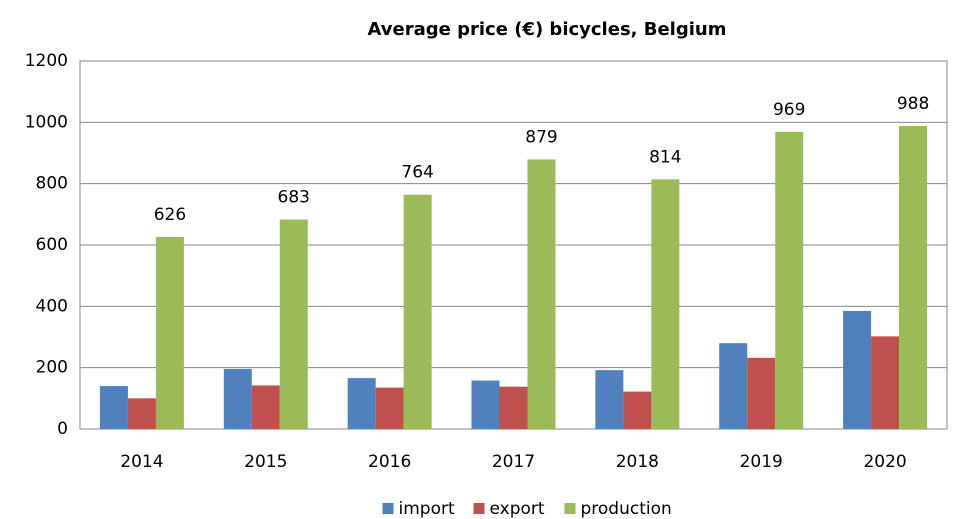  I want to click on y-tick-label: 600, so click(52, 245).